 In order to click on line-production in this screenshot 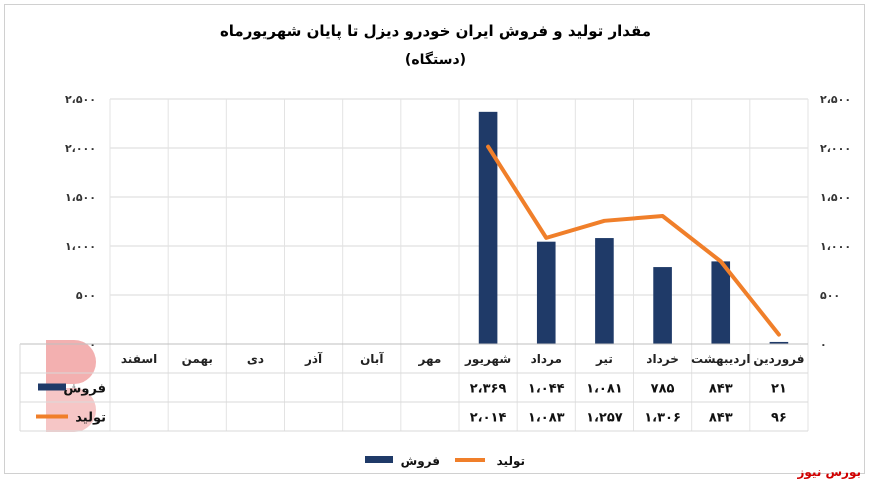, I will do `click(633, 240)`.